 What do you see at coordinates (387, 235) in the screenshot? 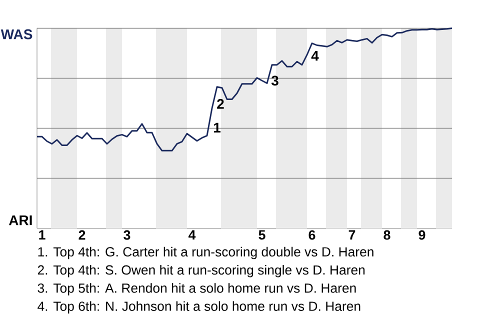
I see `x-tick-label: 8` at bounding box center [387, 235].